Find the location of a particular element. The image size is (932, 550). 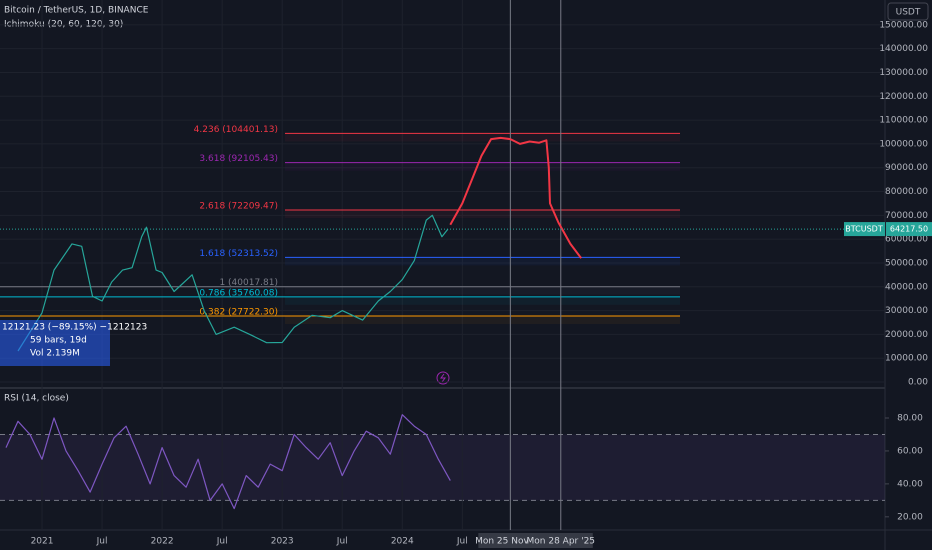

event-icon-bolt is located at coordinates (443, 378).